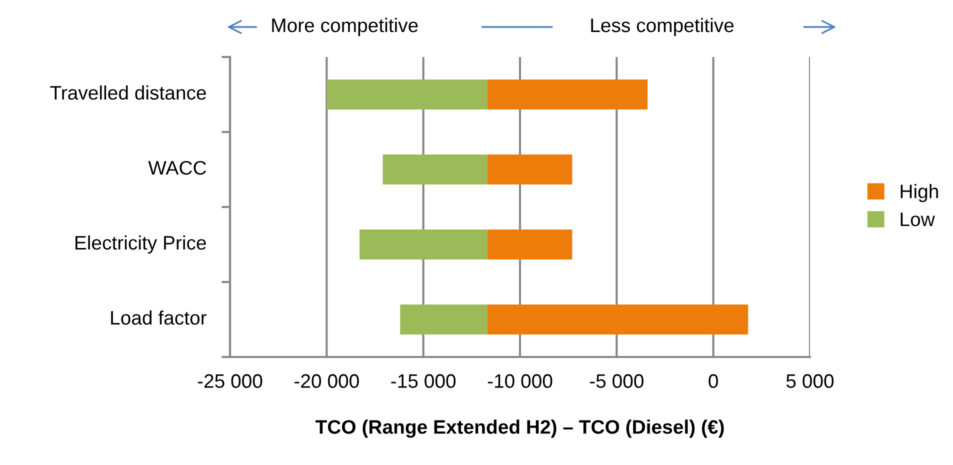  Describe the element at coordinates (423, 381) in the screenshot. I see `x-tick-label: -15 000` at that location.